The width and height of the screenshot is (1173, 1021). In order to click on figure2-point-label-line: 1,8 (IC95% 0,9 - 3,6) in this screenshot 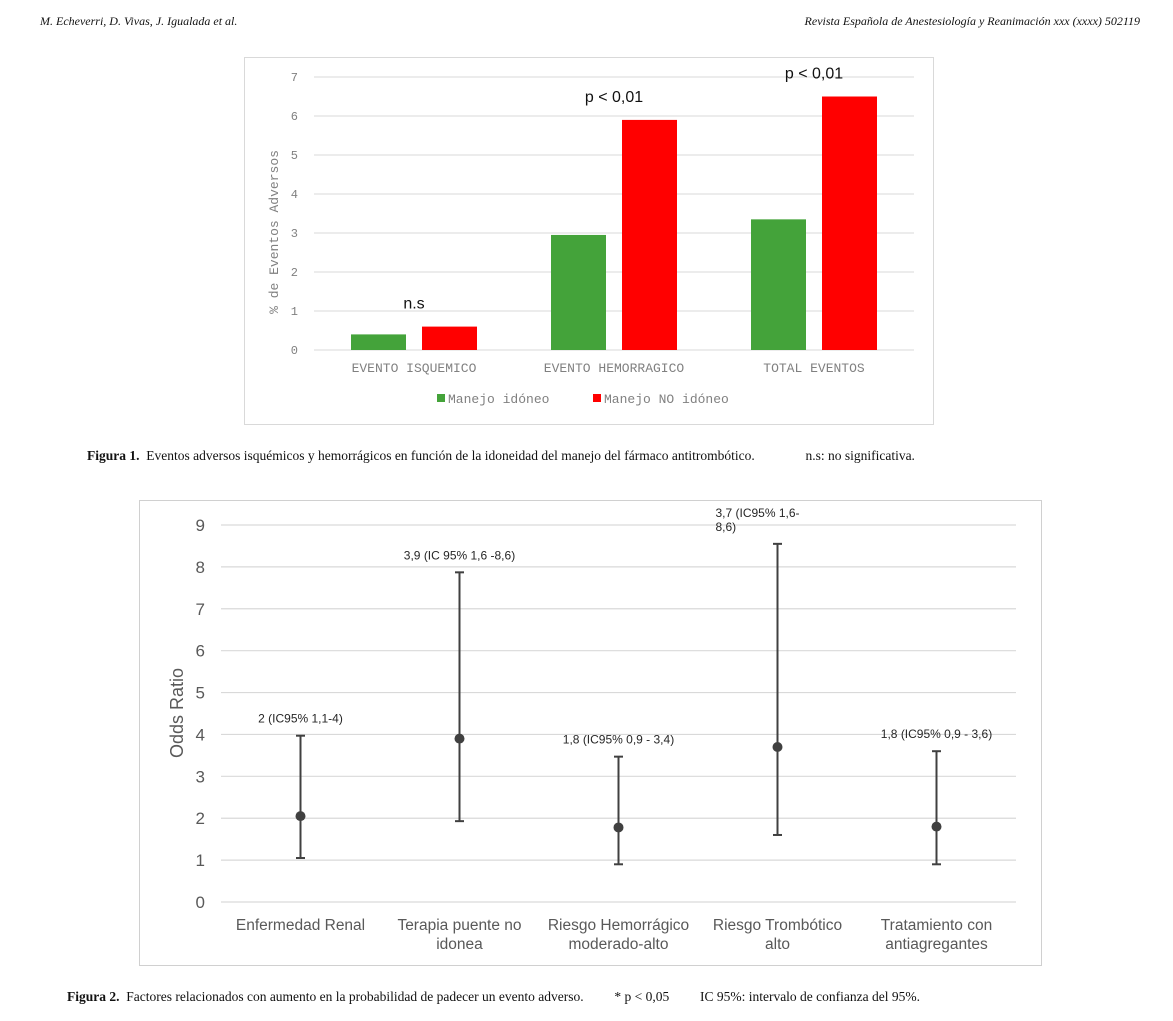, I will do `click(936, 734)`.